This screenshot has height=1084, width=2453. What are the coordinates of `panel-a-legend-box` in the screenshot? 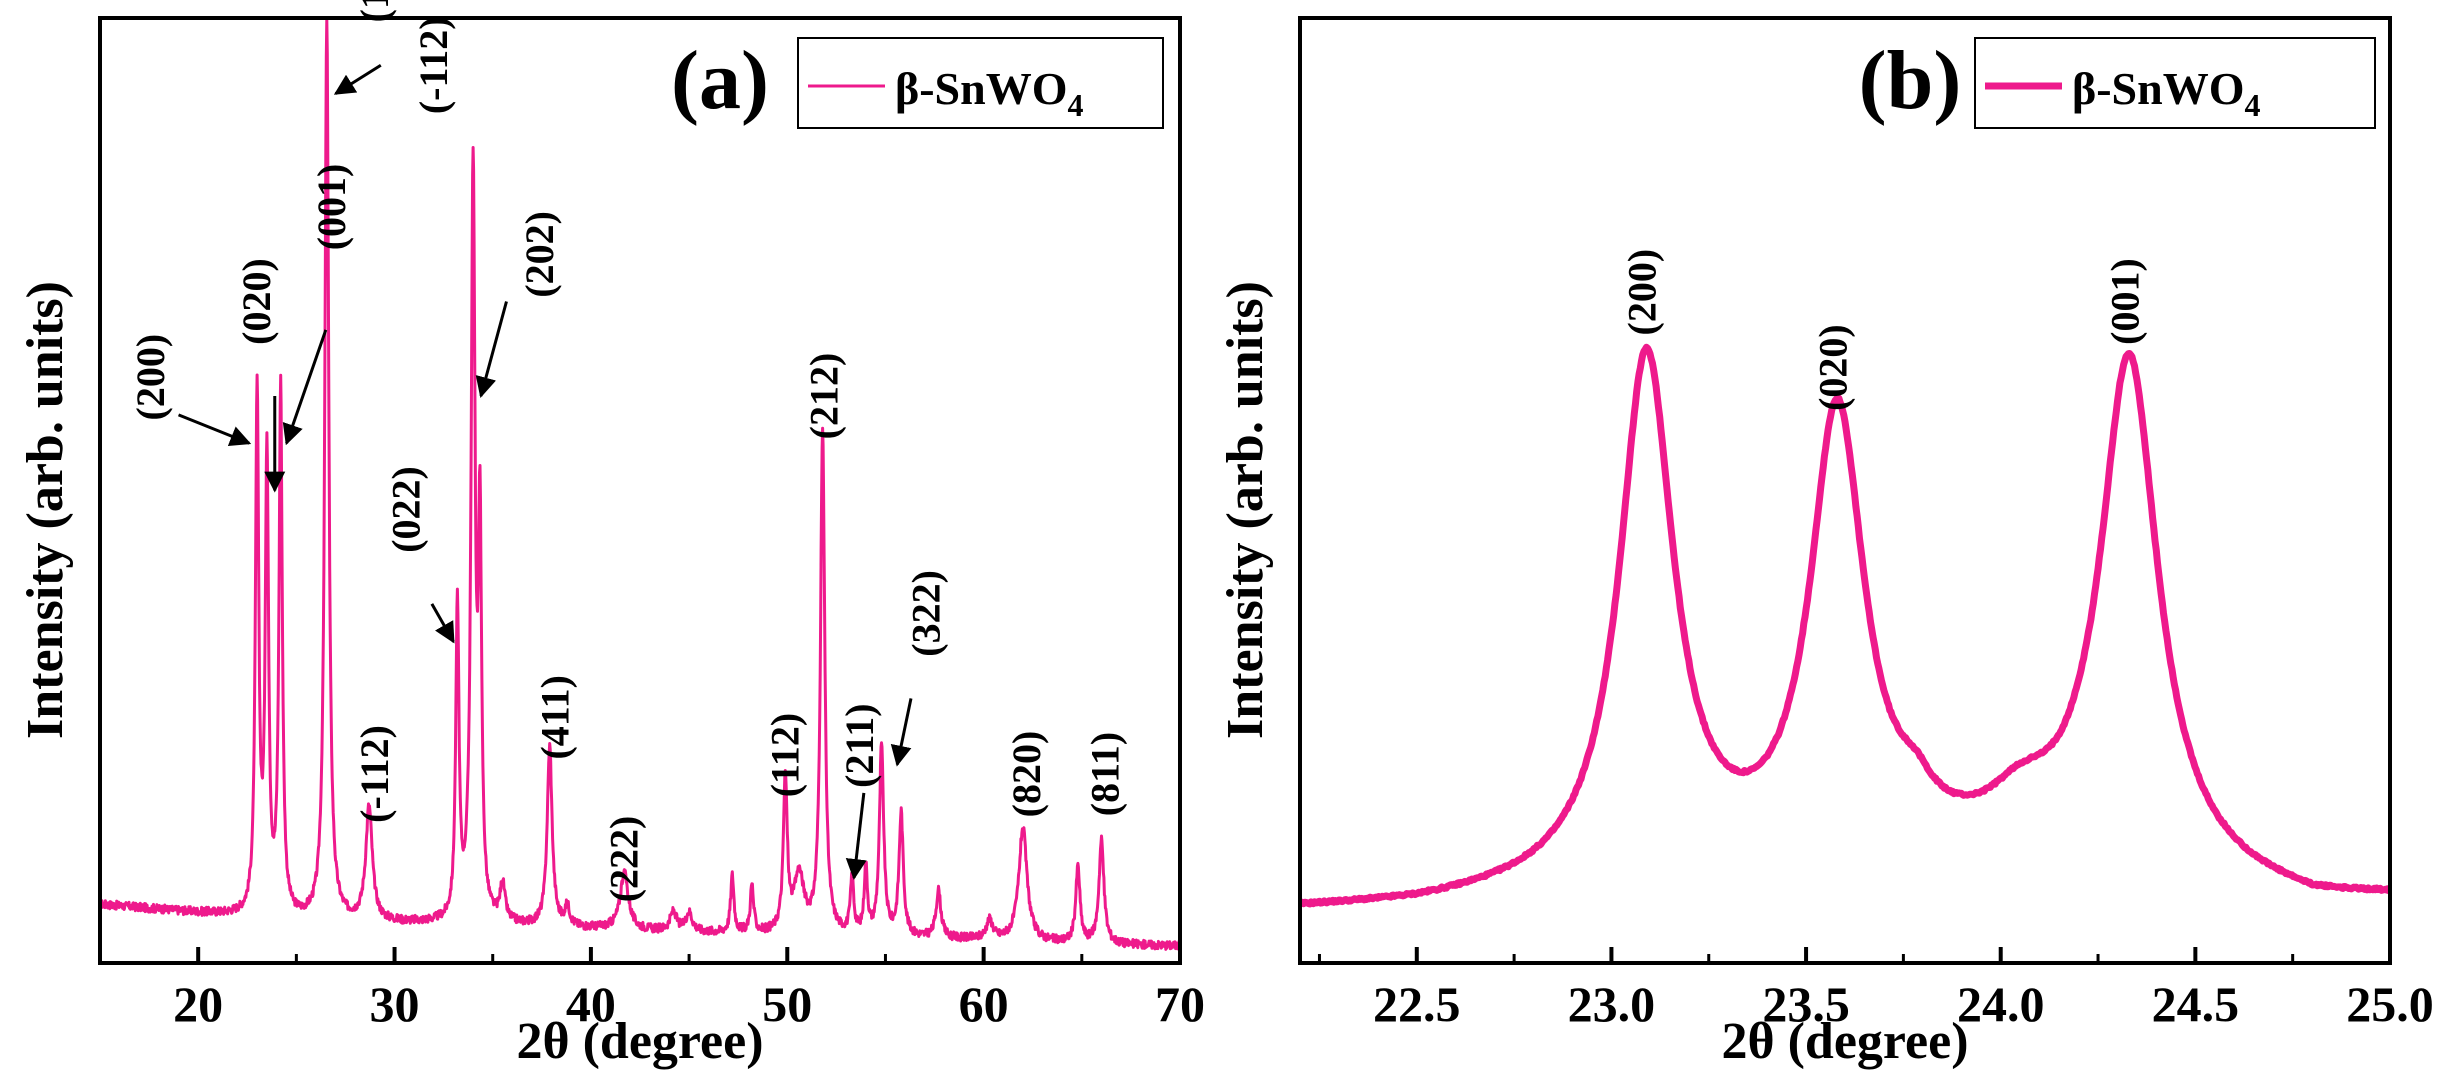 It's located at (980, 83).